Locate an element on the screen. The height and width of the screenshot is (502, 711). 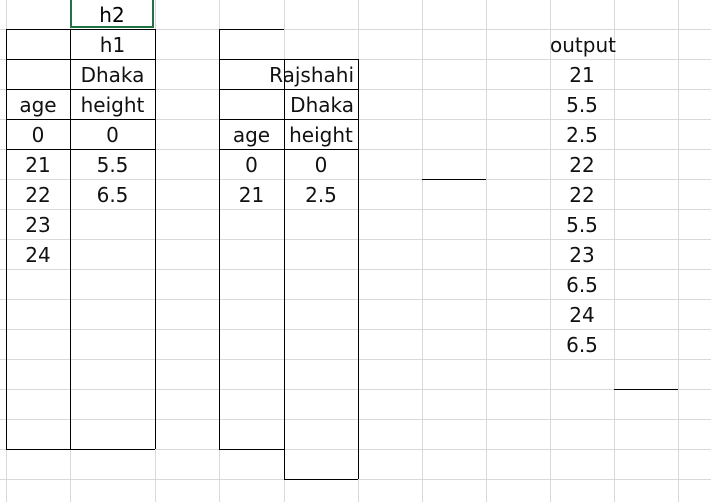
cell-rajshahi: Rajshahi is located at coordinates (311, 75).